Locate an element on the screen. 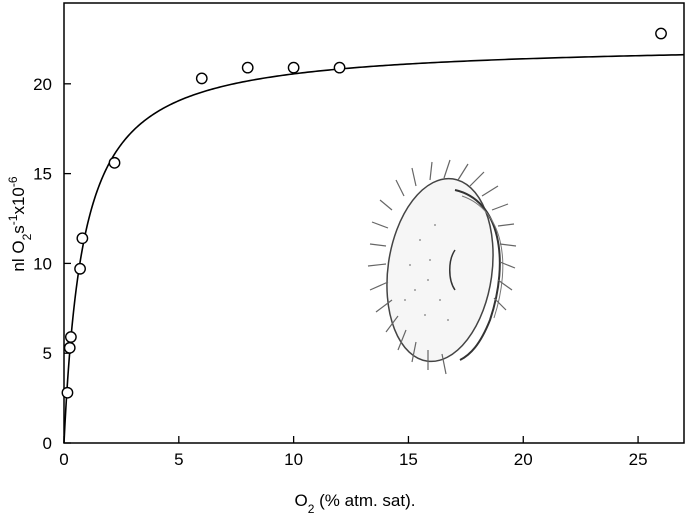  y-axis-title-part: nl O is located at coordinates (18, 255).